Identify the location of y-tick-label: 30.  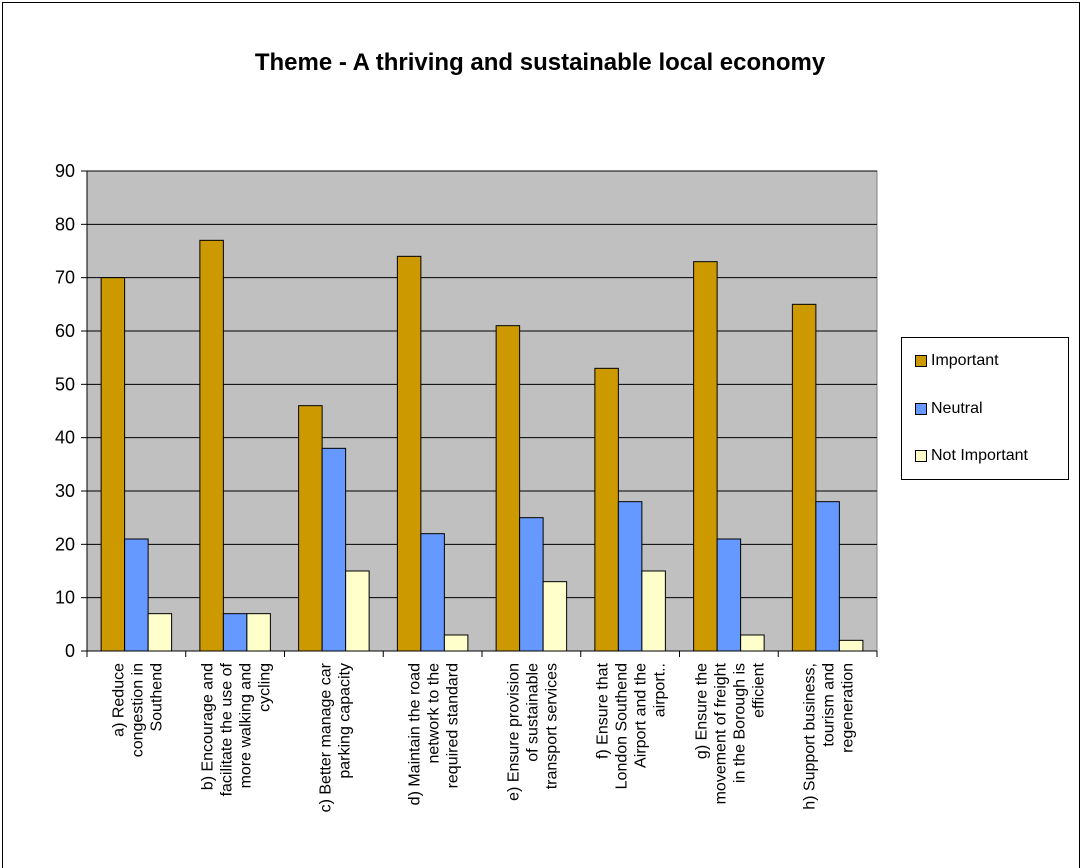
(65, 491).